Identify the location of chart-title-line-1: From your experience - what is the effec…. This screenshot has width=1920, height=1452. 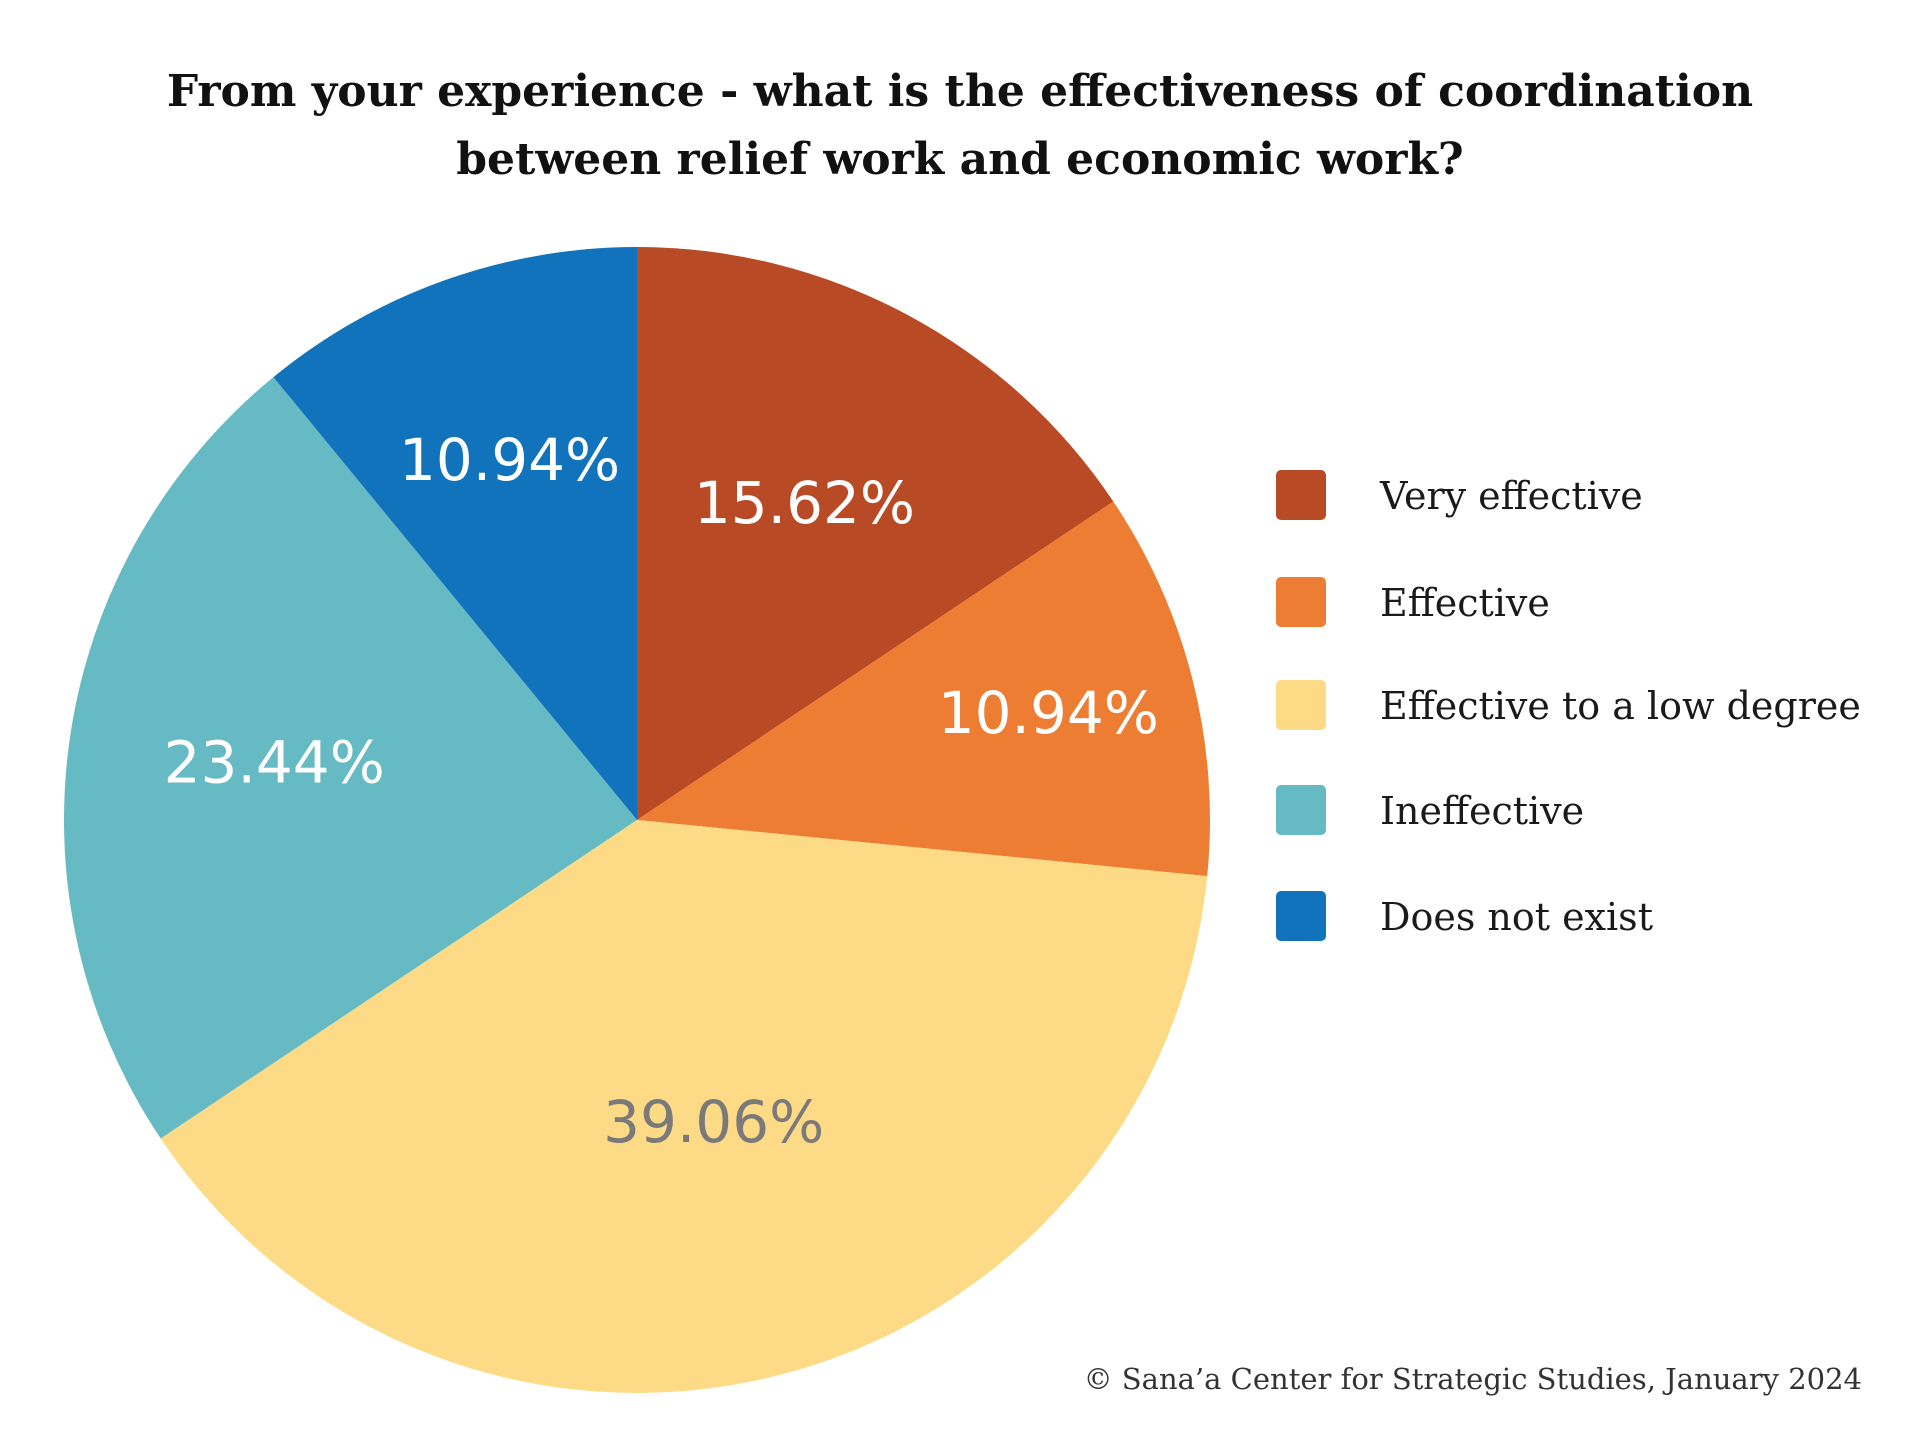
(960, 91).